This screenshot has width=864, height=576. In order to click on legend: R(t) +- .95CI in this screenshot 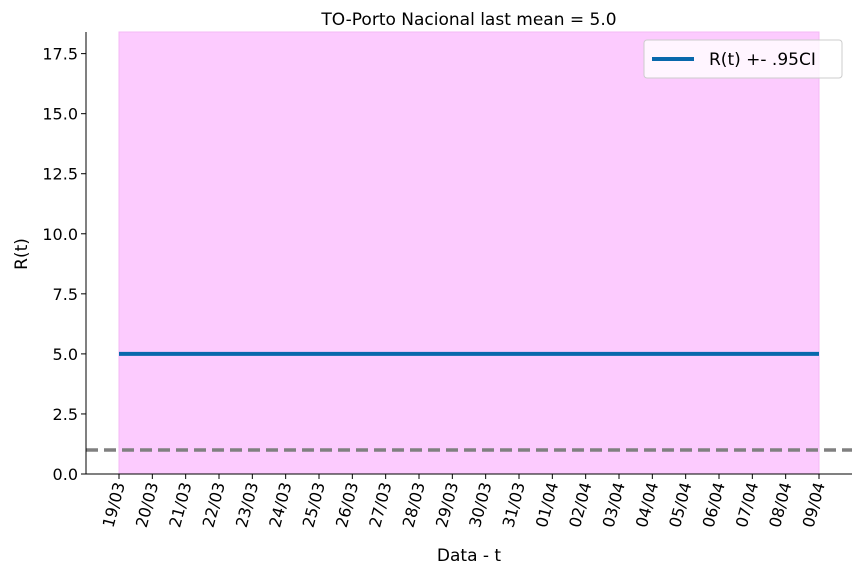, I will do `click(743, 59)`.